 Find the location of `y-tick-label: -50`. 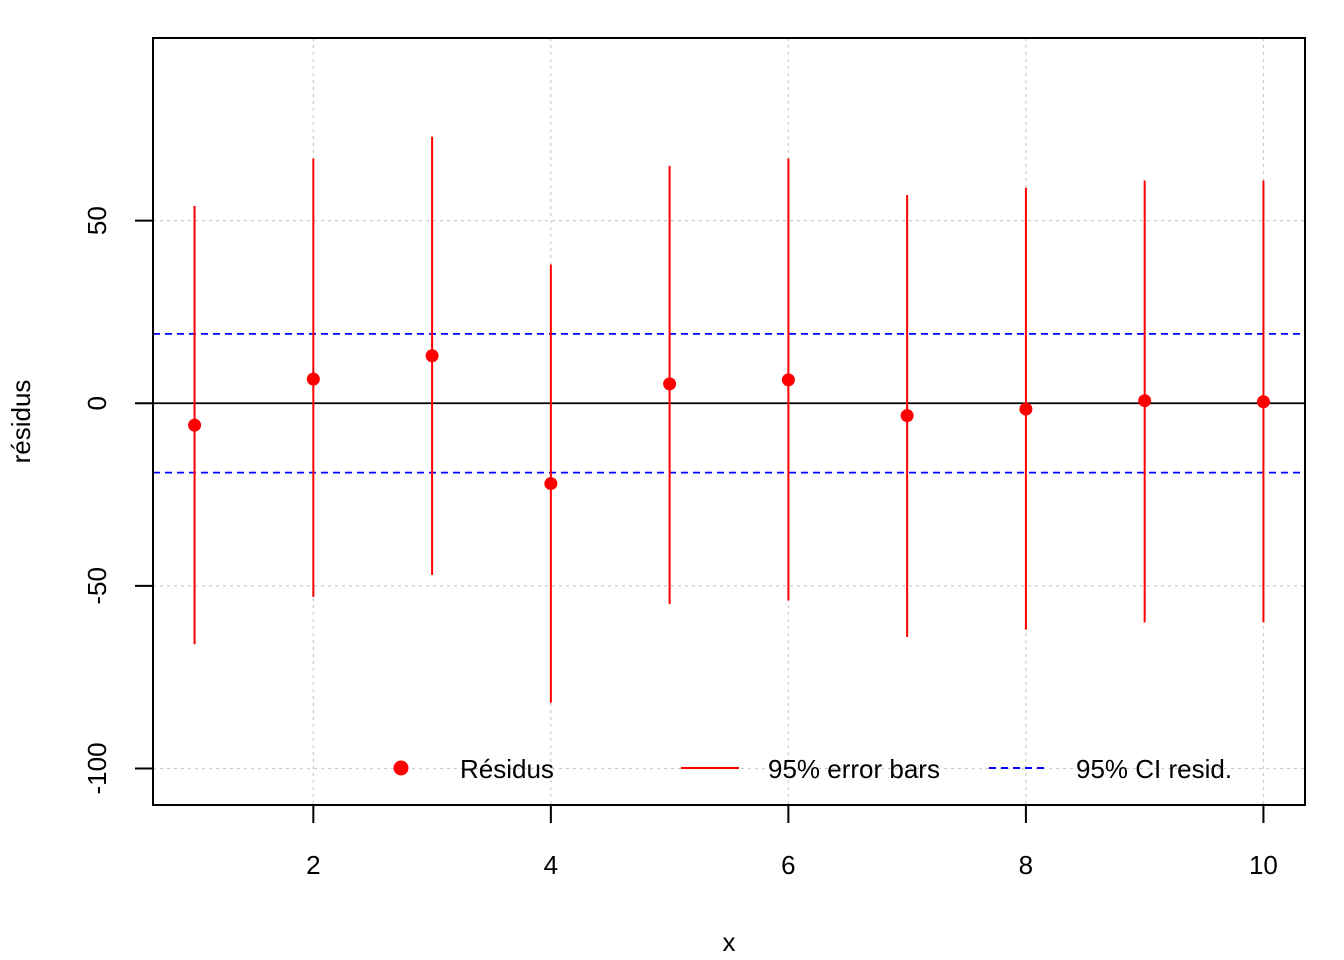

y-tick-label: -50 is located at coordinates (97, 586).